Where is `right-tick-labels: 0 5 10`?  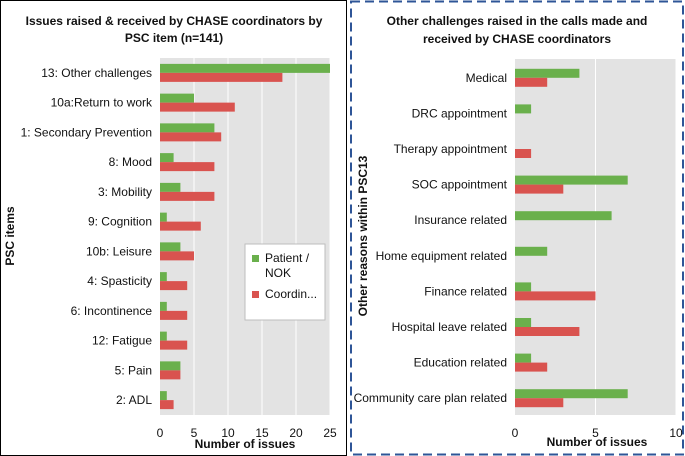 right-tick-labels: 0 5 10 is located at coordinates (597, 433).